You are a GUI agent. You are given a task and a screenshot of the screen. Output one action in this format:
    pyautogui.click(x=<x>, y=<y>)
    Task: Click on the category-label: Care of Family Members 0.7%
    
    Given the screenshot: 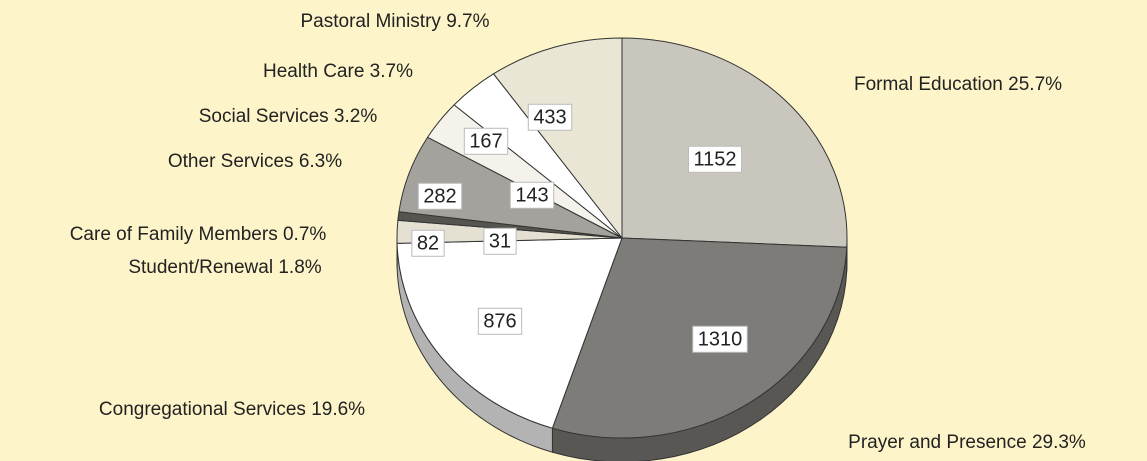 What is the action you would take?
    pyautogui.click(x=198, y=234)
    